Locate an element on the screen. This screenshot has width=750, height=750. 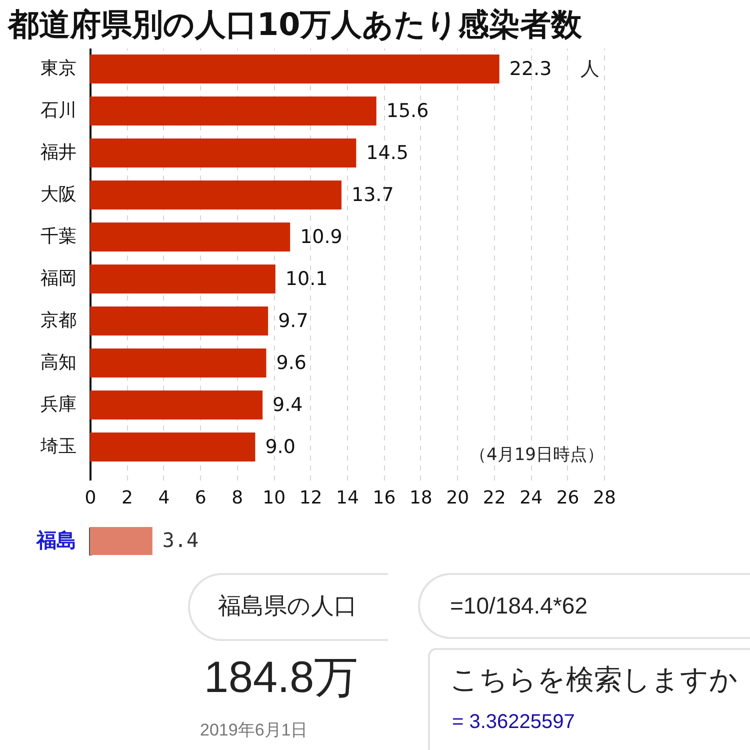
y-tick-label: 埼玉 is located at coordinates (58, 446).